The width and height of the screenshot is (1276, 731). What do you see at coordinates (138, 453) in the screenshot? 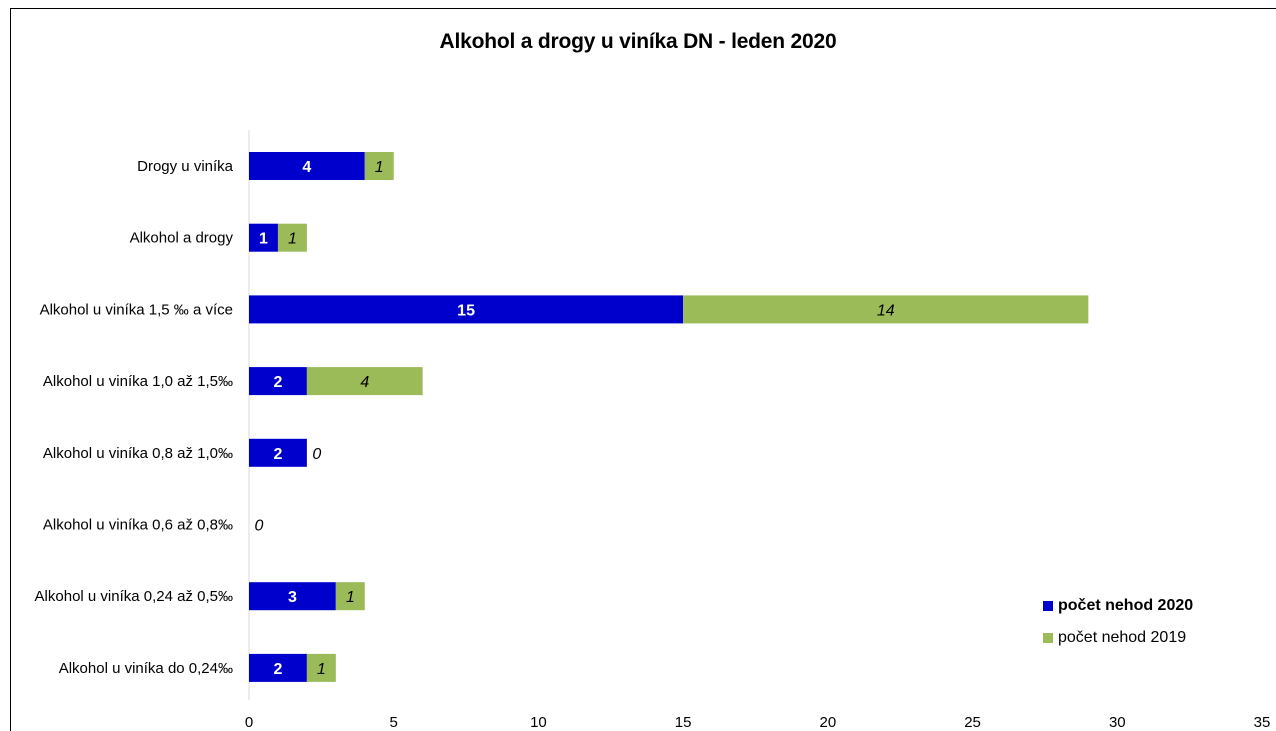
I see `y-category-label: Alkohol u viníka 0,8 až 1,0‰` at bounding box center [138, 453].